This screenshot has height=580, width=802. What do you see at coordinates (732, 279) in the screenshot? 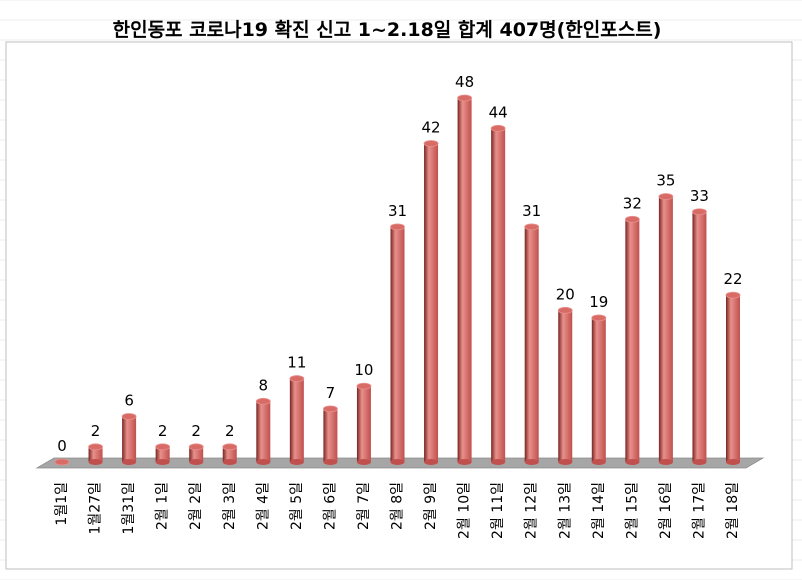
I see `data-label: 22` at bounding box center [732, 279].